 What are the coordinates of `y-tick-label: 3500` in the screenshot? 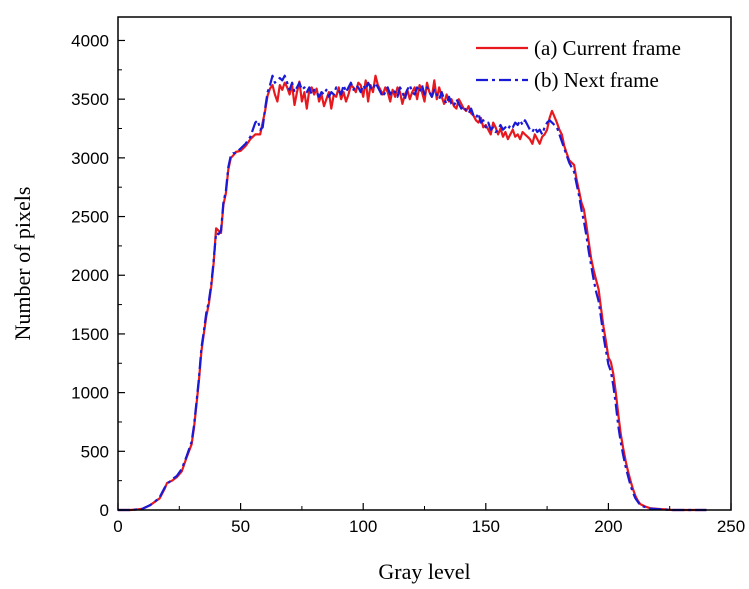 It's located at (90, 99).